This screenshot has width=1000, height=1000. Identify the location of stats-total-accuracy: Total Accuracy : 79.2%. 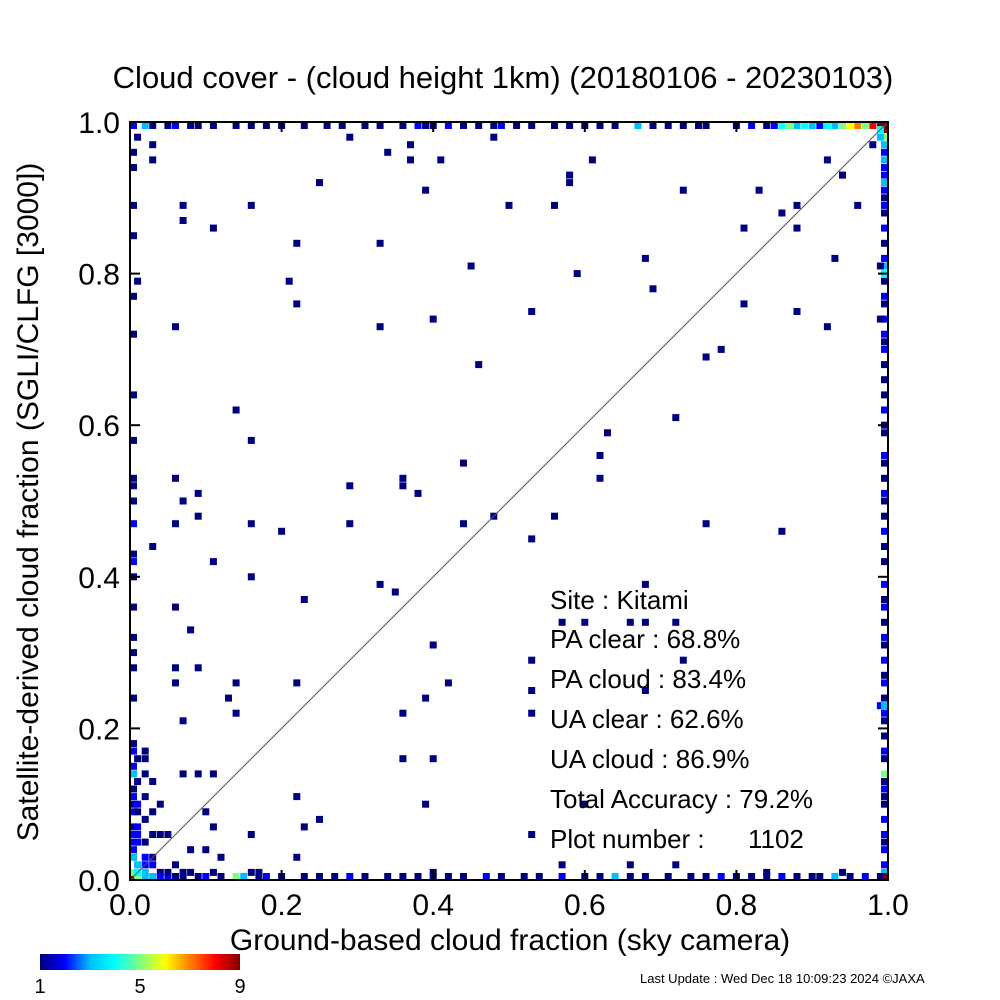
(681, 799).